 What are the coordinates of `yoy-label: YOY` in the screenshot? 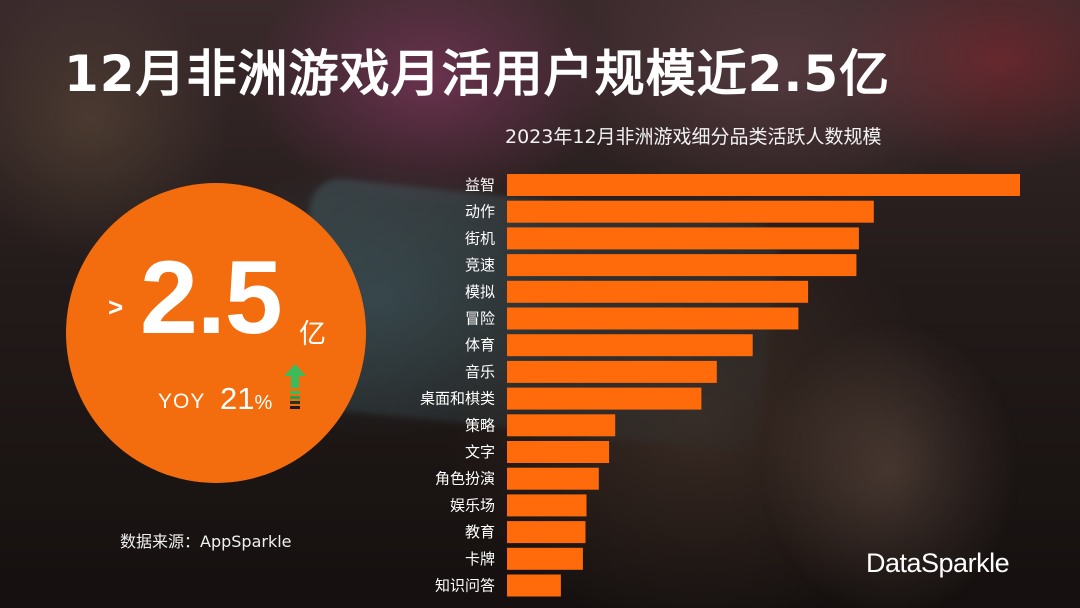 It's located at (182, 401).